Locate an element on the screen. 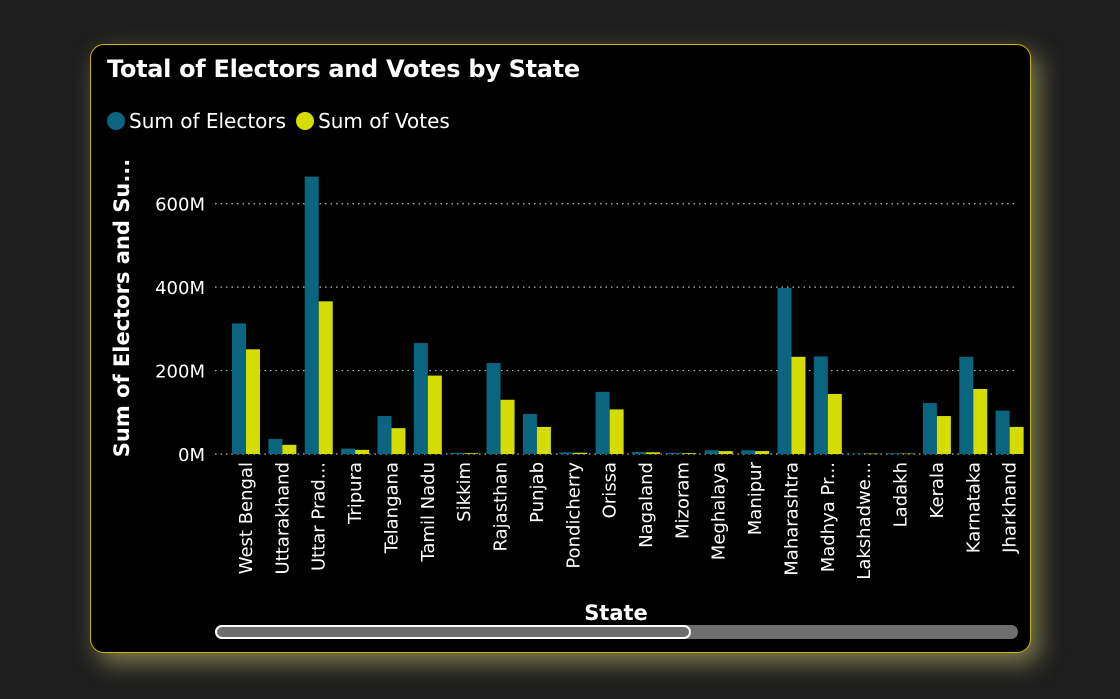  y-tick-label: 200M is located at coordinates (180, 372).